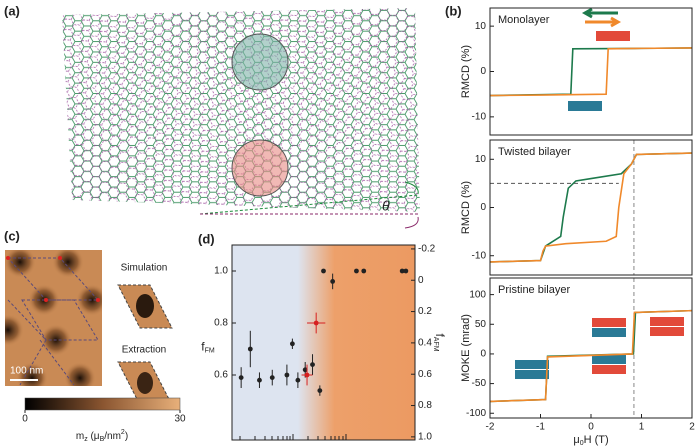  Describe the element at coordinates (386, 206) in the screenshot. I see `angle-label: θ` at that location.